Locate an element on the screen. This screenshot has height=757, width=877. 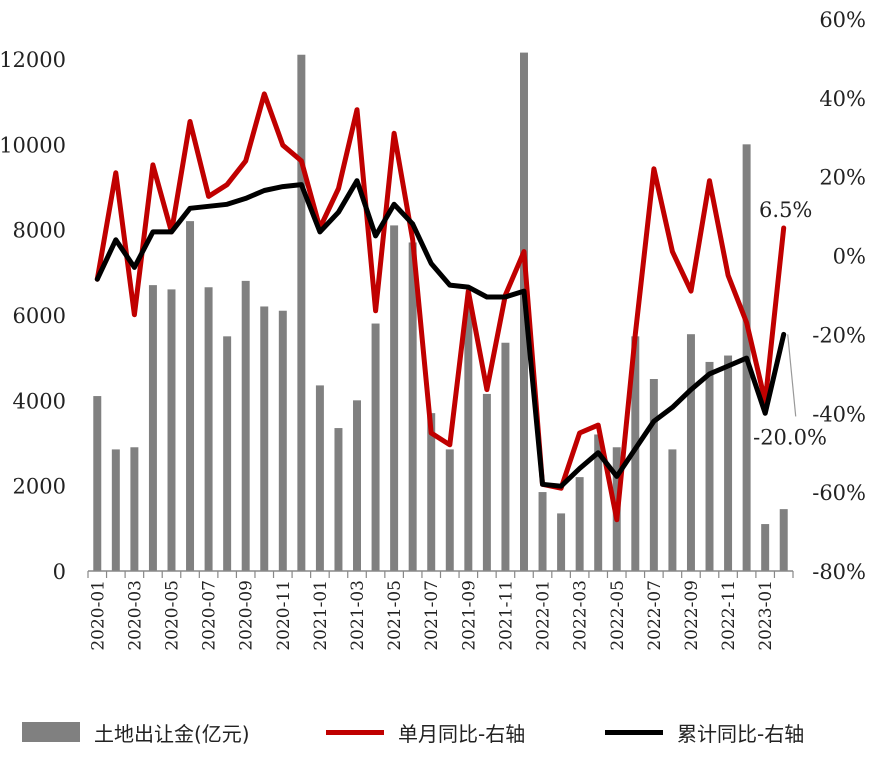
x-axis-tick-label: 2021-01 is located at coordinates (321, 615).